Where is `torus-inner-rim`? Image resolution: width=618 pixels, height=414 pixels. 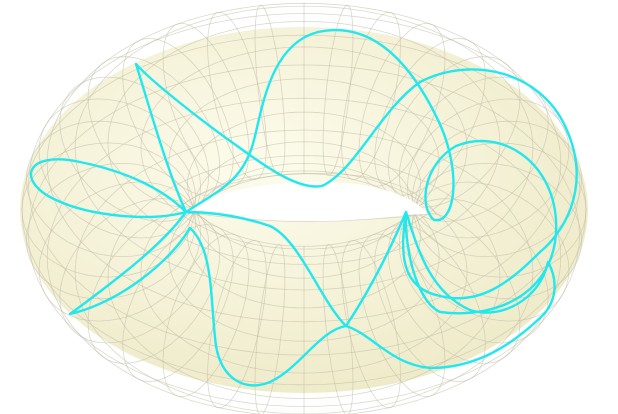 torus-inner-rim is located at coordinates (306, 193).